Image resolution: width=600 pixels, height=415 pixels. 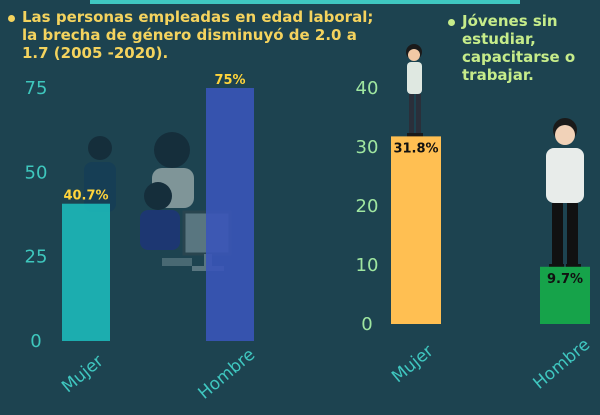 I want to click on bar-value-label: 31.8%, so click(x=415, y=148).